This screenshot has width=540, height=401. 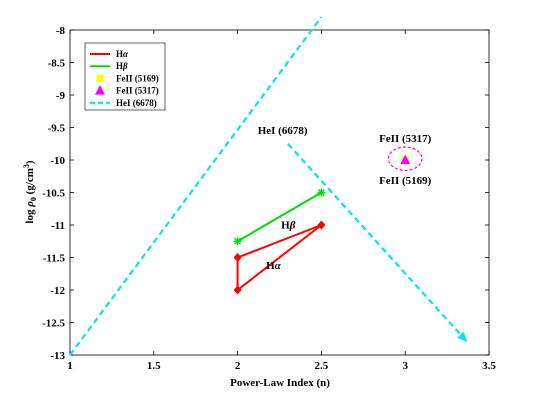 I want to click on y-tick-label: -8.5, so click(x=57, y=64).